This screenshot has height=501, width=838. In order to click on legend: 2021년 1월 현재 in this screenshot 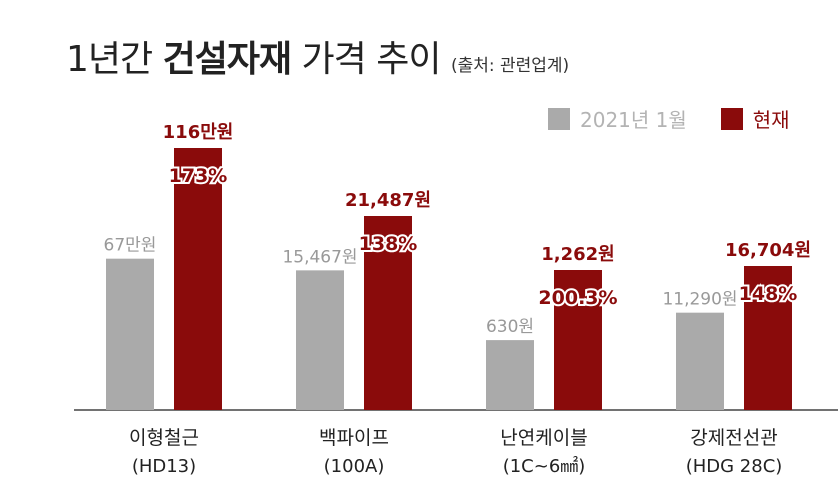, I will do `click(669, 118)`.